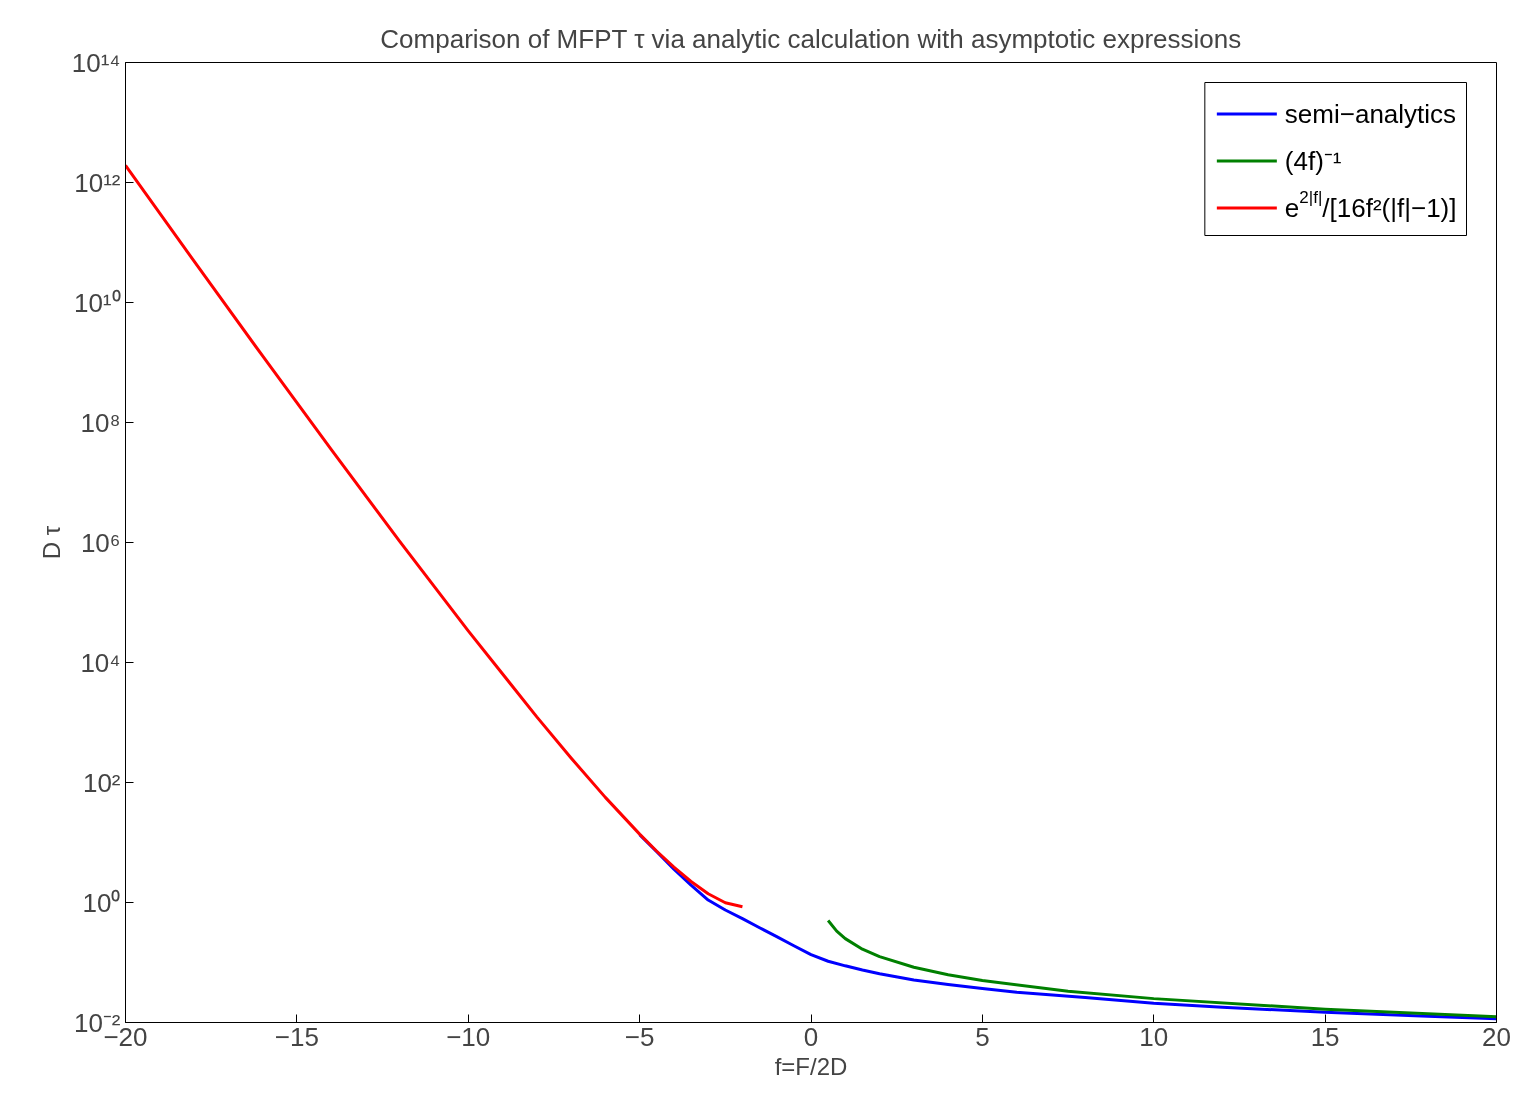  Describe the element at coordinates (468, 1036) in the screenshot. I see `x-tick-label: −10` at that location.